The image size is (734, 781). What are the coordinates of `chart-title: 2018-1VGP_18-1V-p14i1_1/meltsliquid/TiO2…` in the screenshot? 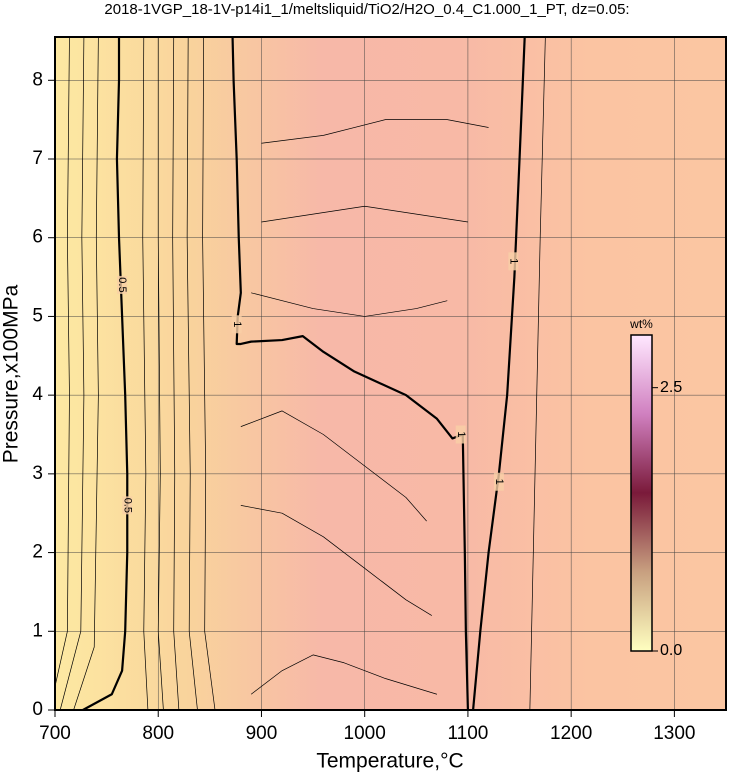 It's located at (366, 9).